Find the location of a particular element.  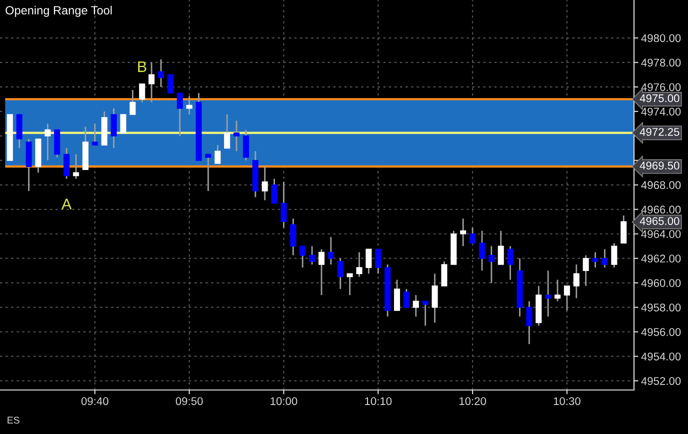

y-tick-label: 4978.00 is located at coordinates (661, 62).